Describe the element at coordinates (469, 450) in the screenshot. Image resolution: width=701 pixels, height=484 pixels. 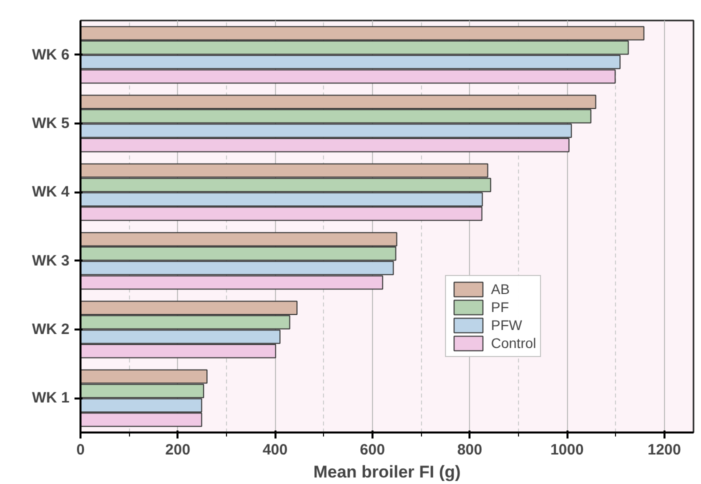
I see `x-tick-label: 800` at that location.